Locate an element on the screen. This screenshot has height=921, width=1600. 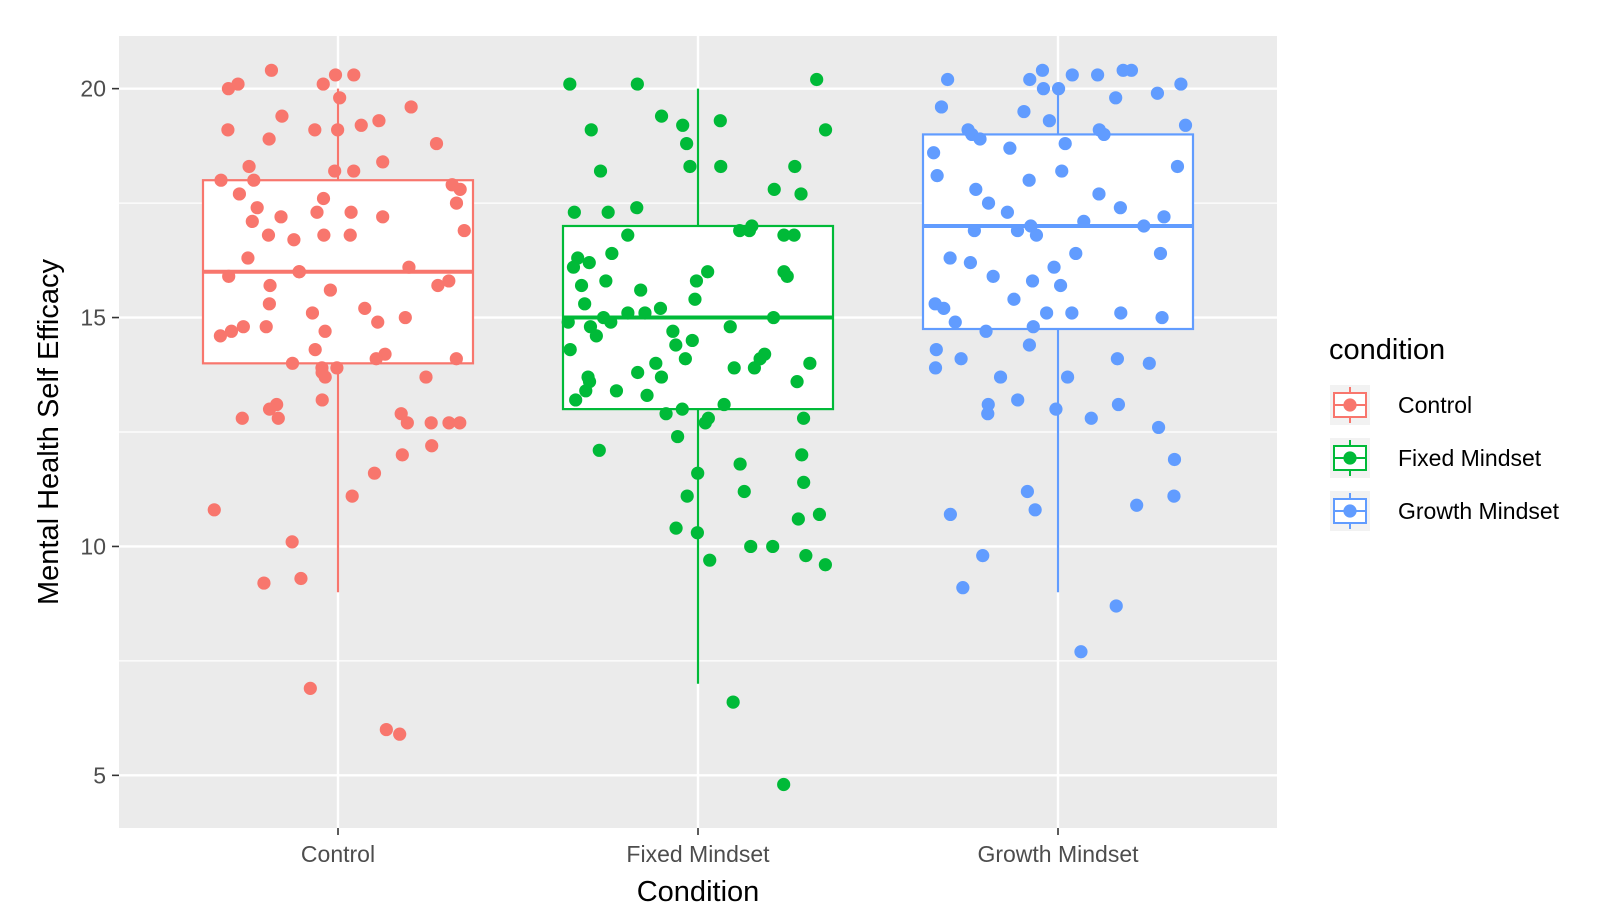
y-tick-label: 15 is located at coordinates (93, 318).